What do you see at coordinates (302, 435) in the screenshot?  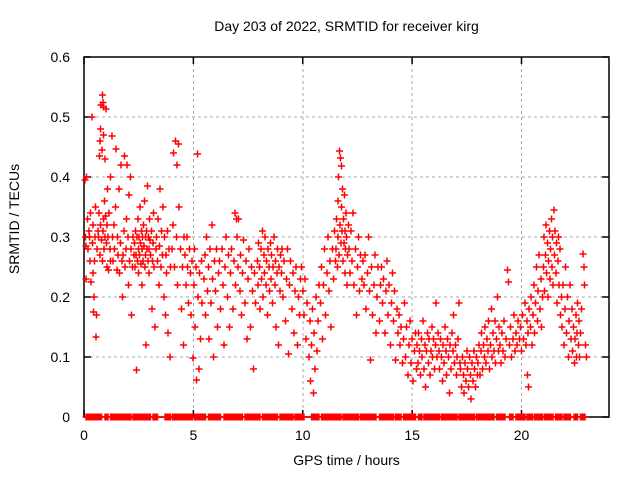 I see `x-tick-label: 10` at bounding box center [302, 435].